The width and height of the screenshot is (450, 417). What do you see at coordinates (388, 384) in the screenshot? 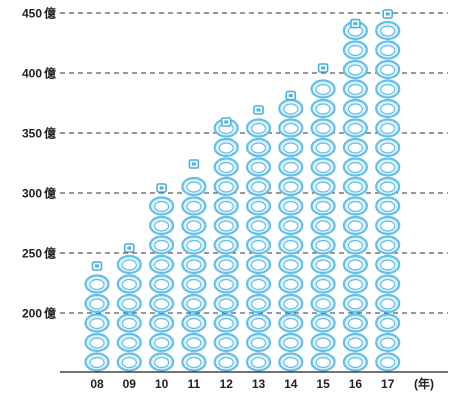
I see `x-tick-label-17: 17` at bounding box center [388, 384].